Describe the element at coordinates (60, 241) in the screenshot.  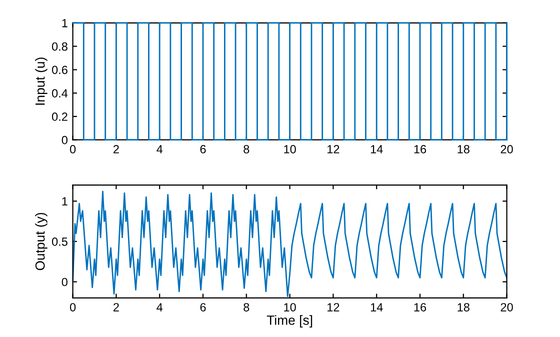
I see `y-tick-label: 0.5` at that location.